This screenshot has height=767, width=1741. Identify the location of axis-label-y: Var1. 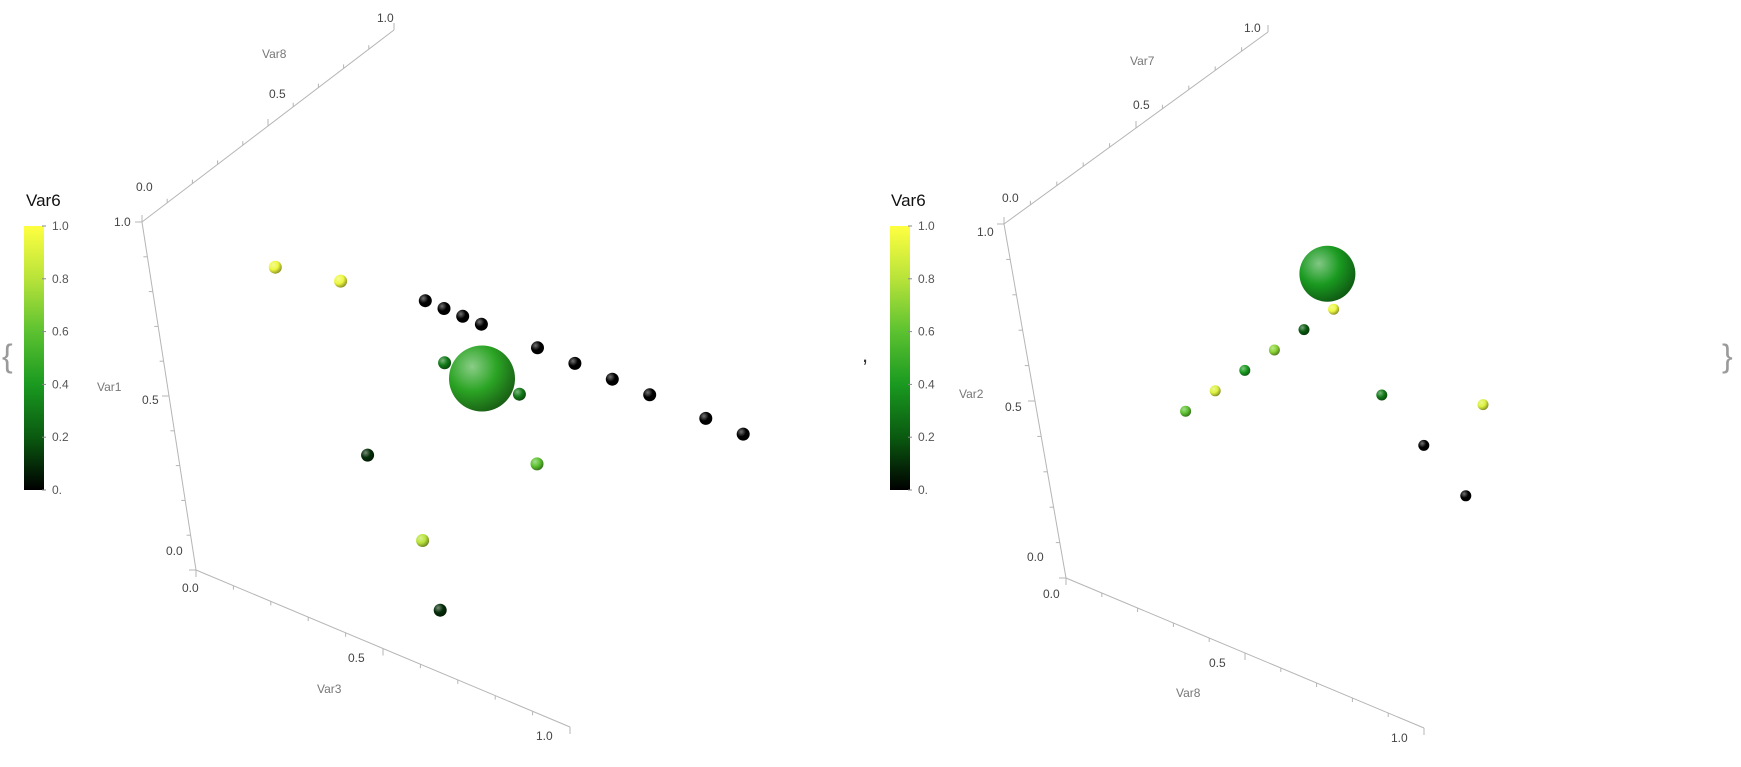
(109, 387).